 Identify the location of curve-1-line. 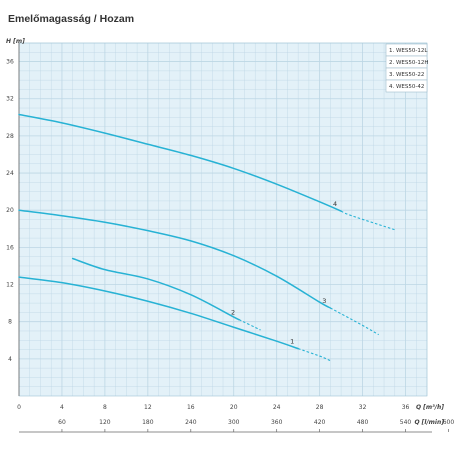
(158, 313).